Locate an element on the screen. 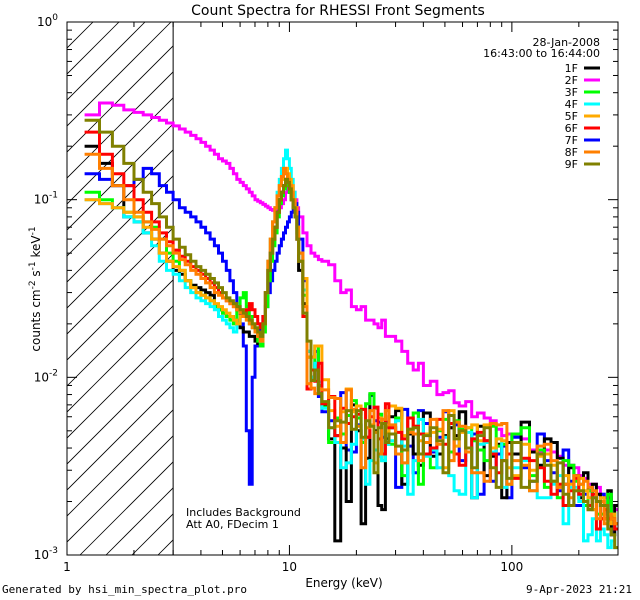  legend-label-4F: 4F is located at coordinates (571, 104).